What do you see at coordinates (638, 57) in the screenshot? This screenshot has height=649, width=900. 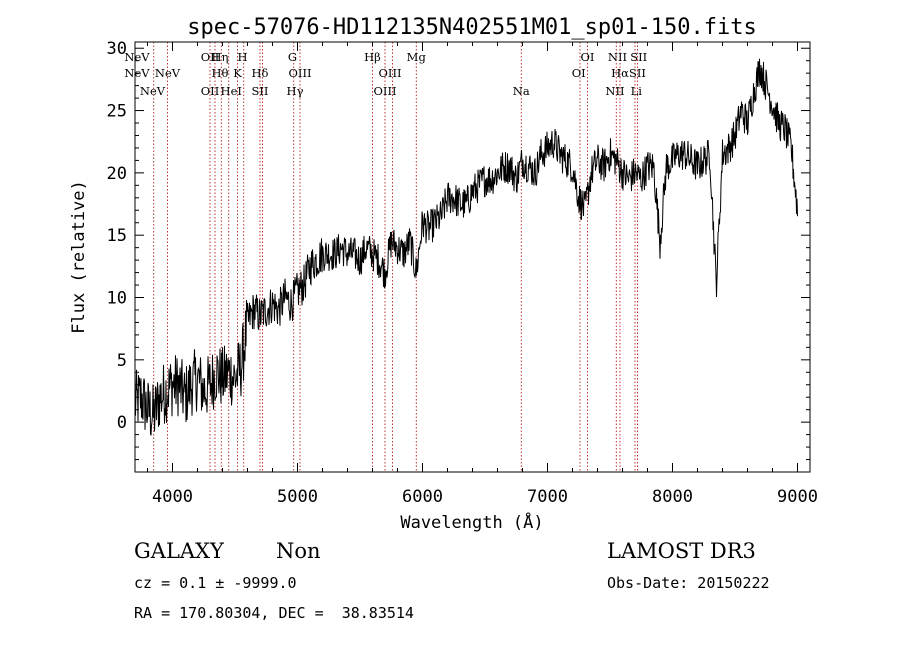 I see `line-label-26: SII` at bounding box center [638, 57].